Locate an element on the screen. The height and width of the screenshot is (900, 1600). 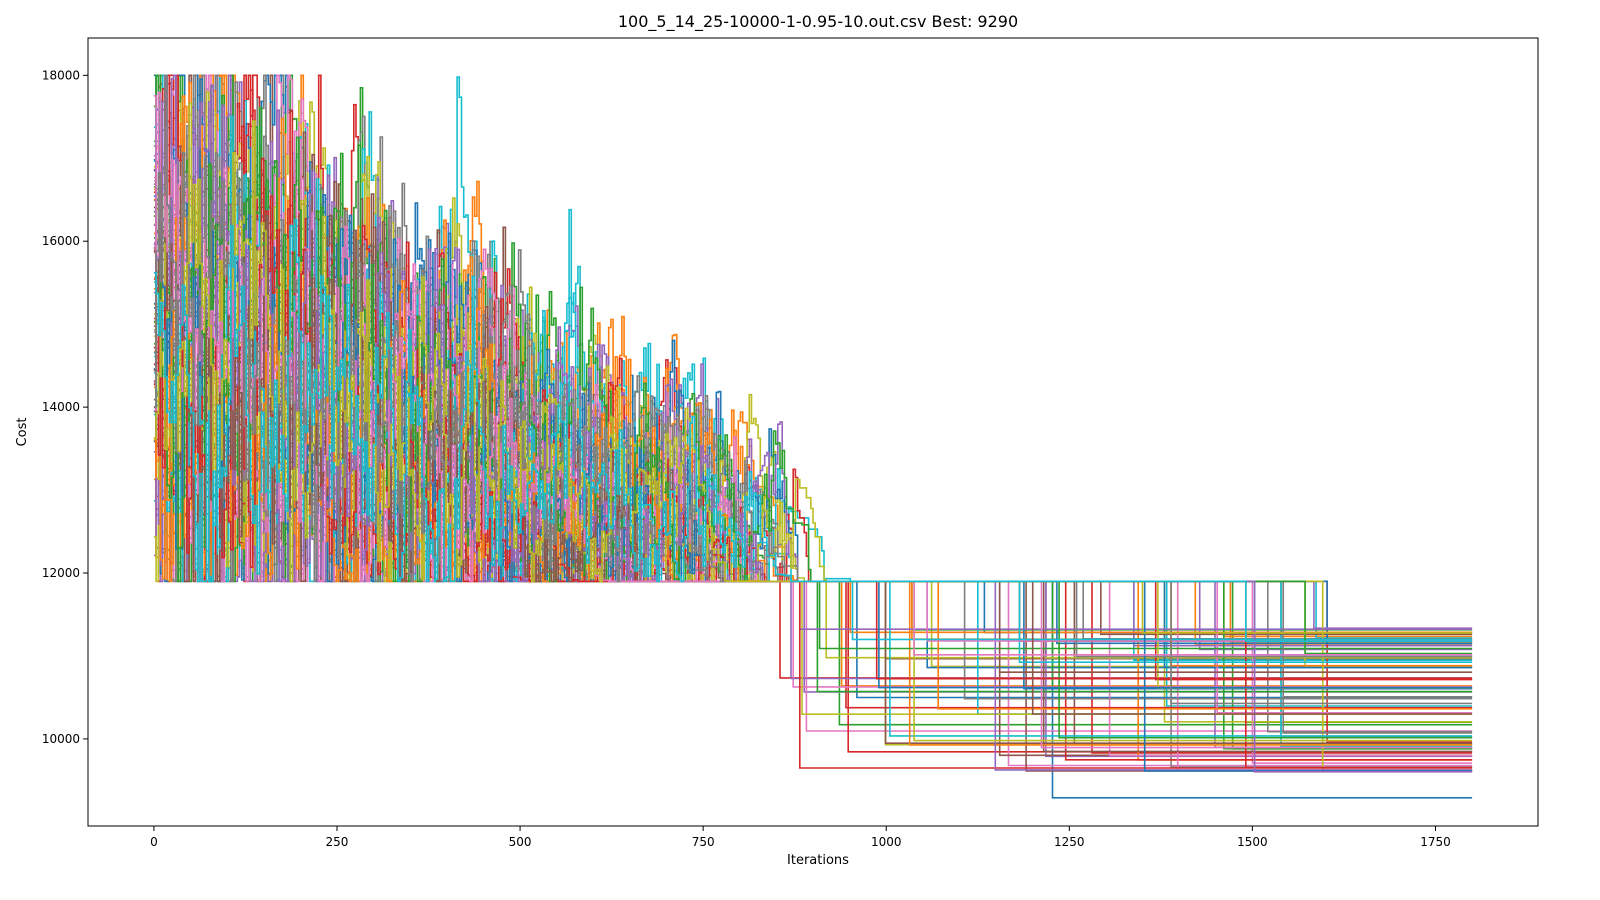
y-axis-ticks: 10000 12000 14000 16000 18000 is located at coordinates (65, 407).